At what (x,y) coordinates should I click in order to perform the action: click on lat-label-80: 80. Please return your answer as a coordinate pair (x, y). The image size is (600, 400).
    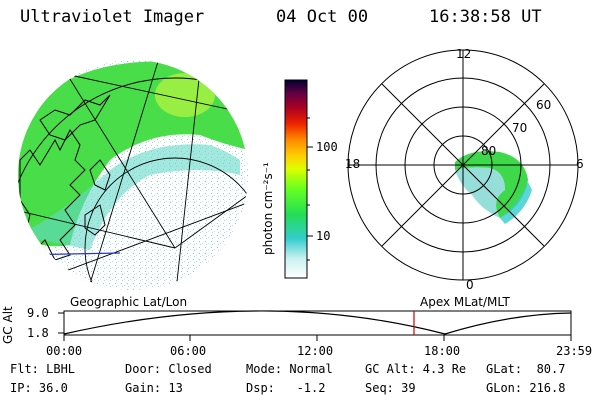
    Looking at the image, I should click on (489, 151).